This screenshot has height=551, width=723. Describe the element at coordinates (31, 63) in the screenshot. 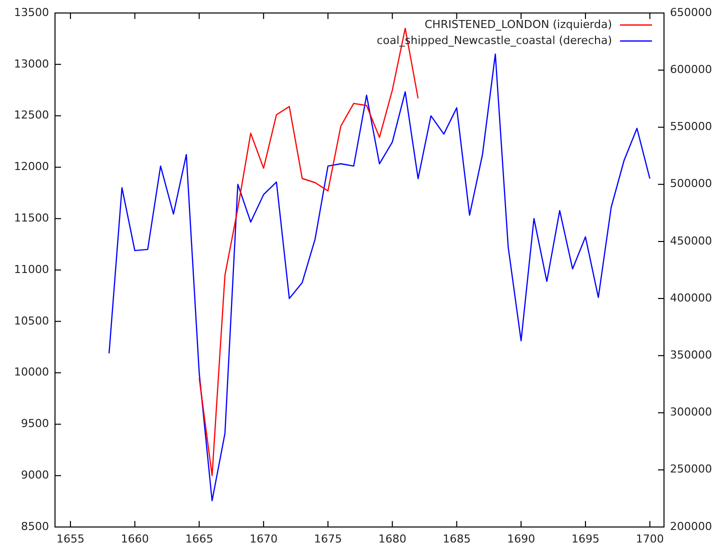

I see `y-tick-label: 13000` at that location.